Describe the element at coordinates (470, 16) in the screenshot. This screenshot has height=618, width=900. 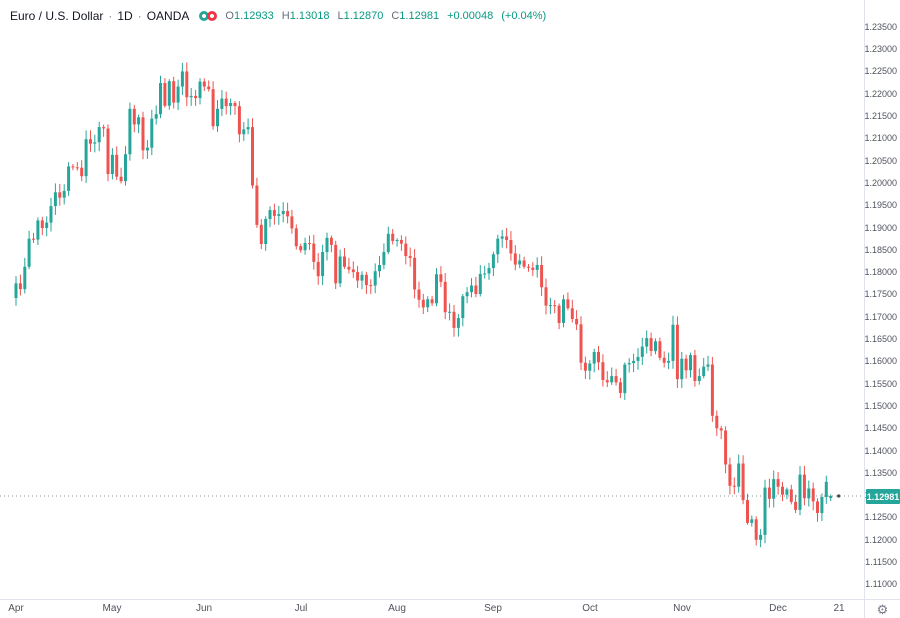
I see `change-value: +0.00048` at that location.